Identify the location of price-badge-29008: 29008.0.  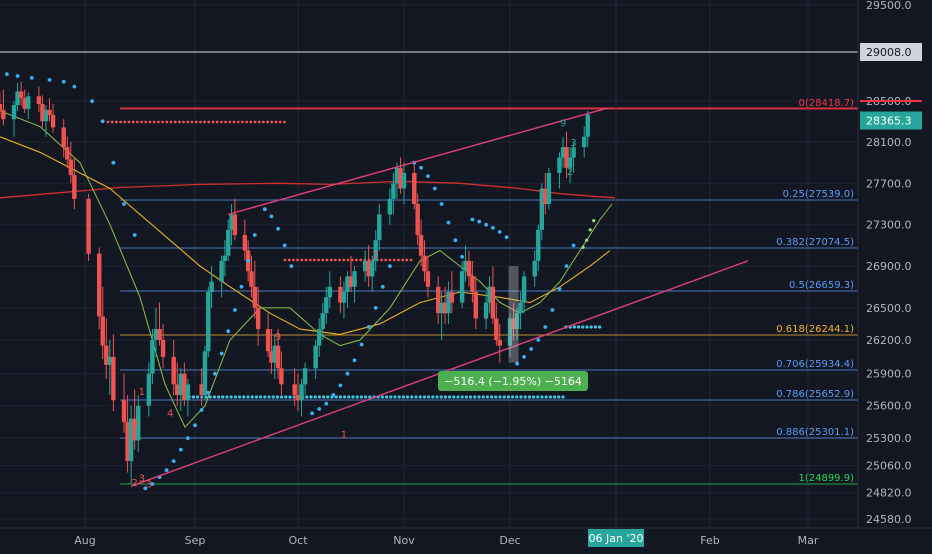
(891, 52).